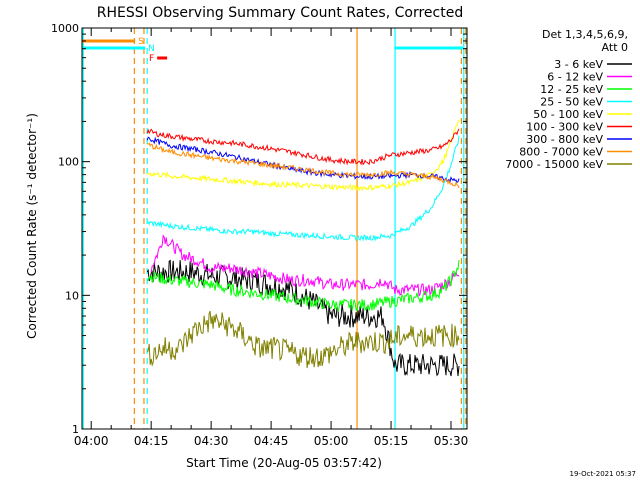 The height and width of the screenshot is (480, 640). Describe the element at coordinates (391, 441) in the screenshot. I see `x-tick-label: 05:15` at that location.